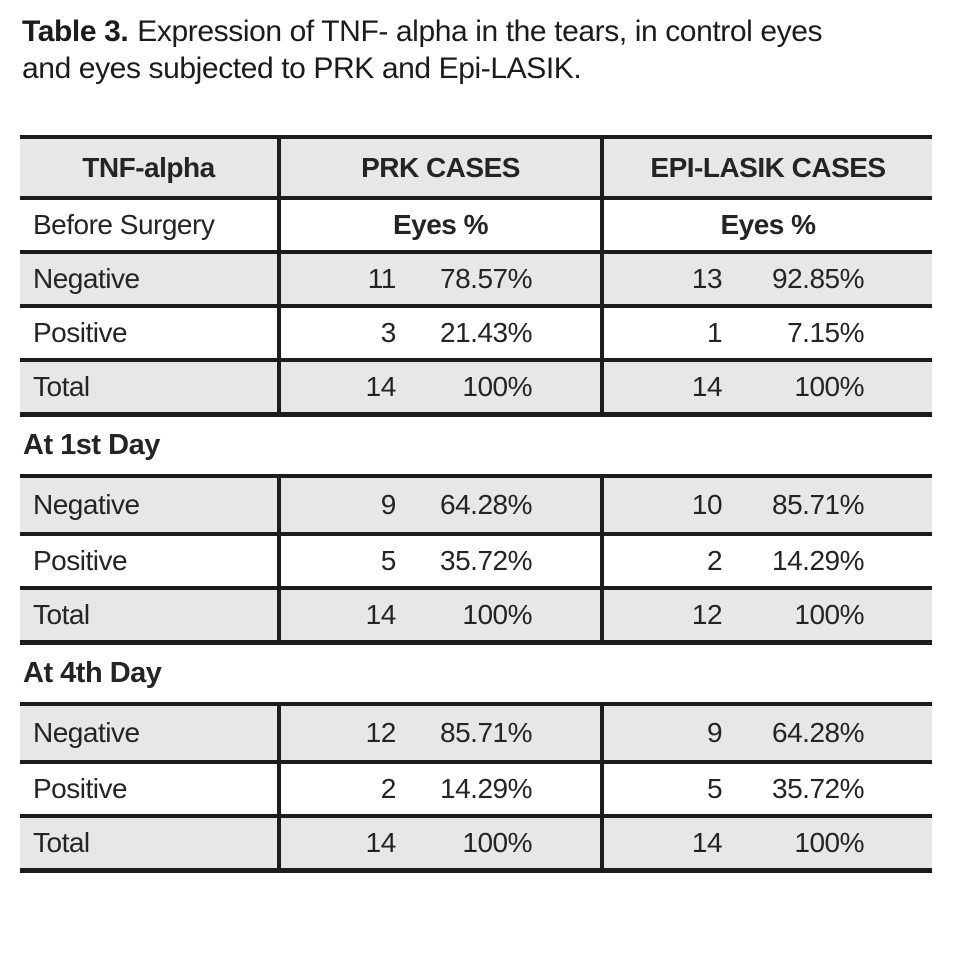 This screenshot has width=954, height=958. What do you see at coordinates (486, 504) in the screenshot?
I see `prk-percent: 64.28%` at bounding box center [486, 504].